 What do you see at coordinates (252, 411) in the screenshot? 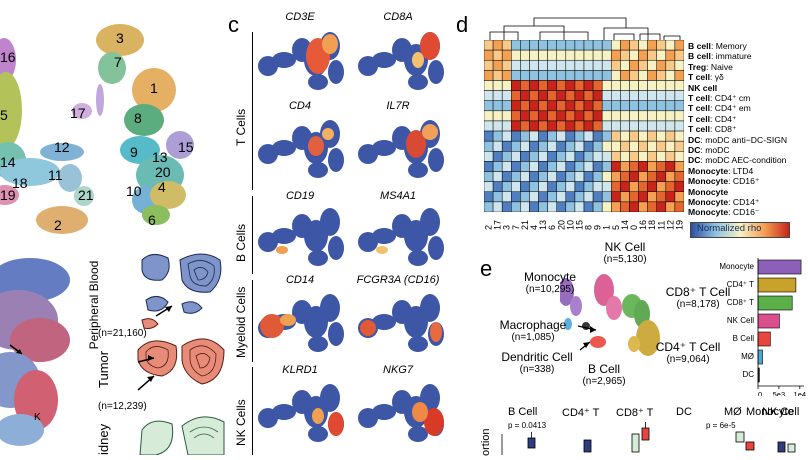
I see `group-divider-nk` at bounding box center [252, 411].